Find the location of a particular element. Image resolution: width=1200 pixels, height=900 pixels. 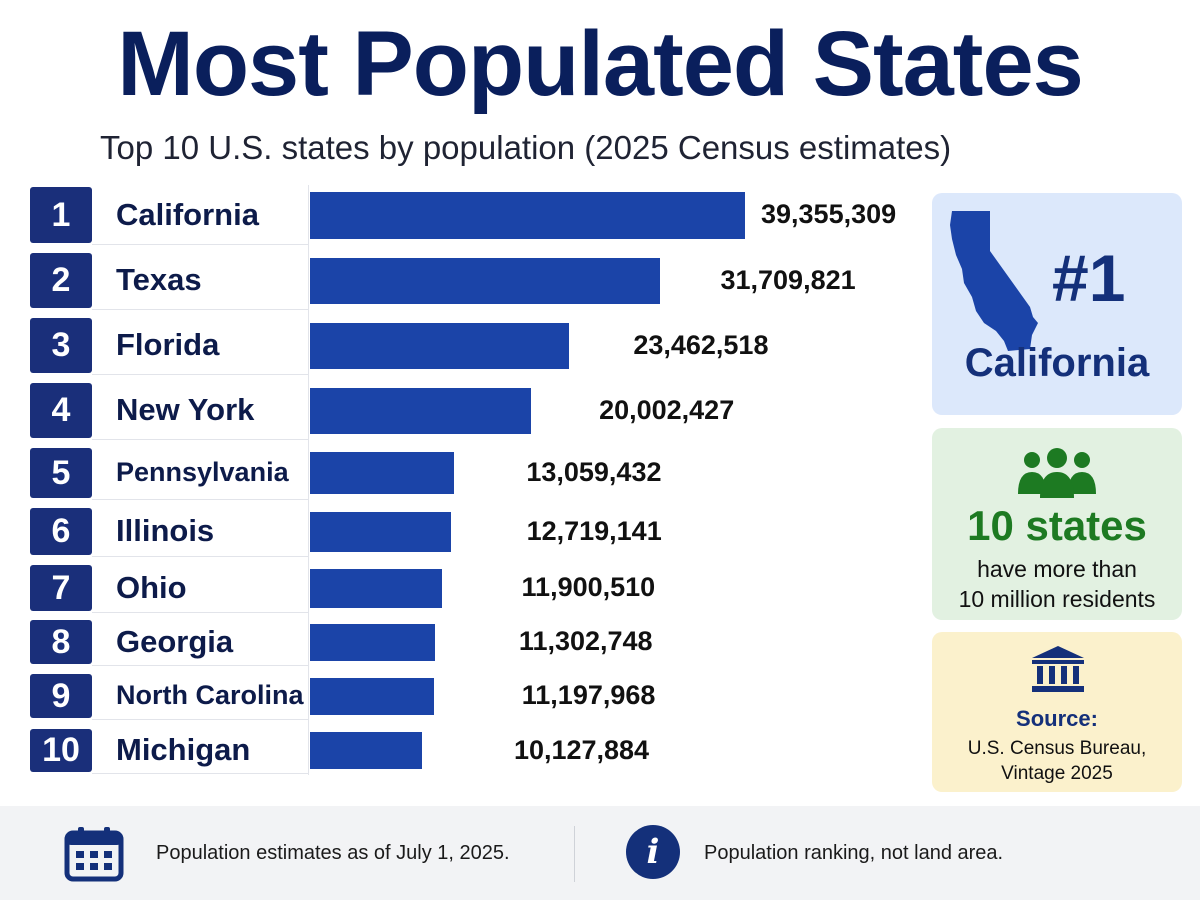

top-state-card: #1 California is located at coordinates (1057, 304).